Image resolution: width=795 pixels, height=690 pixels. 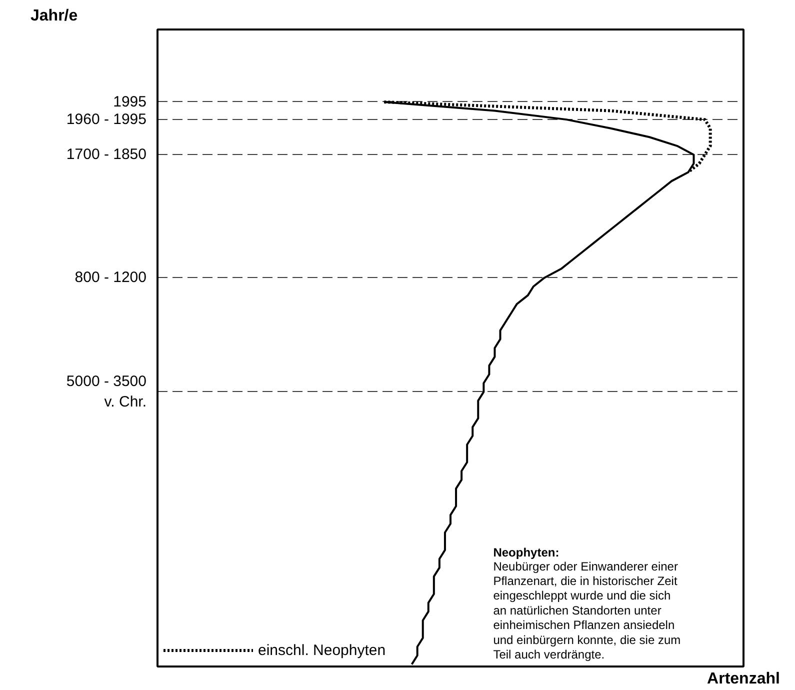 What do you see at coordinates (322, 650) in the screenshot?
I see `text: einschl. Neophyten` at bounding box center [322, 650].